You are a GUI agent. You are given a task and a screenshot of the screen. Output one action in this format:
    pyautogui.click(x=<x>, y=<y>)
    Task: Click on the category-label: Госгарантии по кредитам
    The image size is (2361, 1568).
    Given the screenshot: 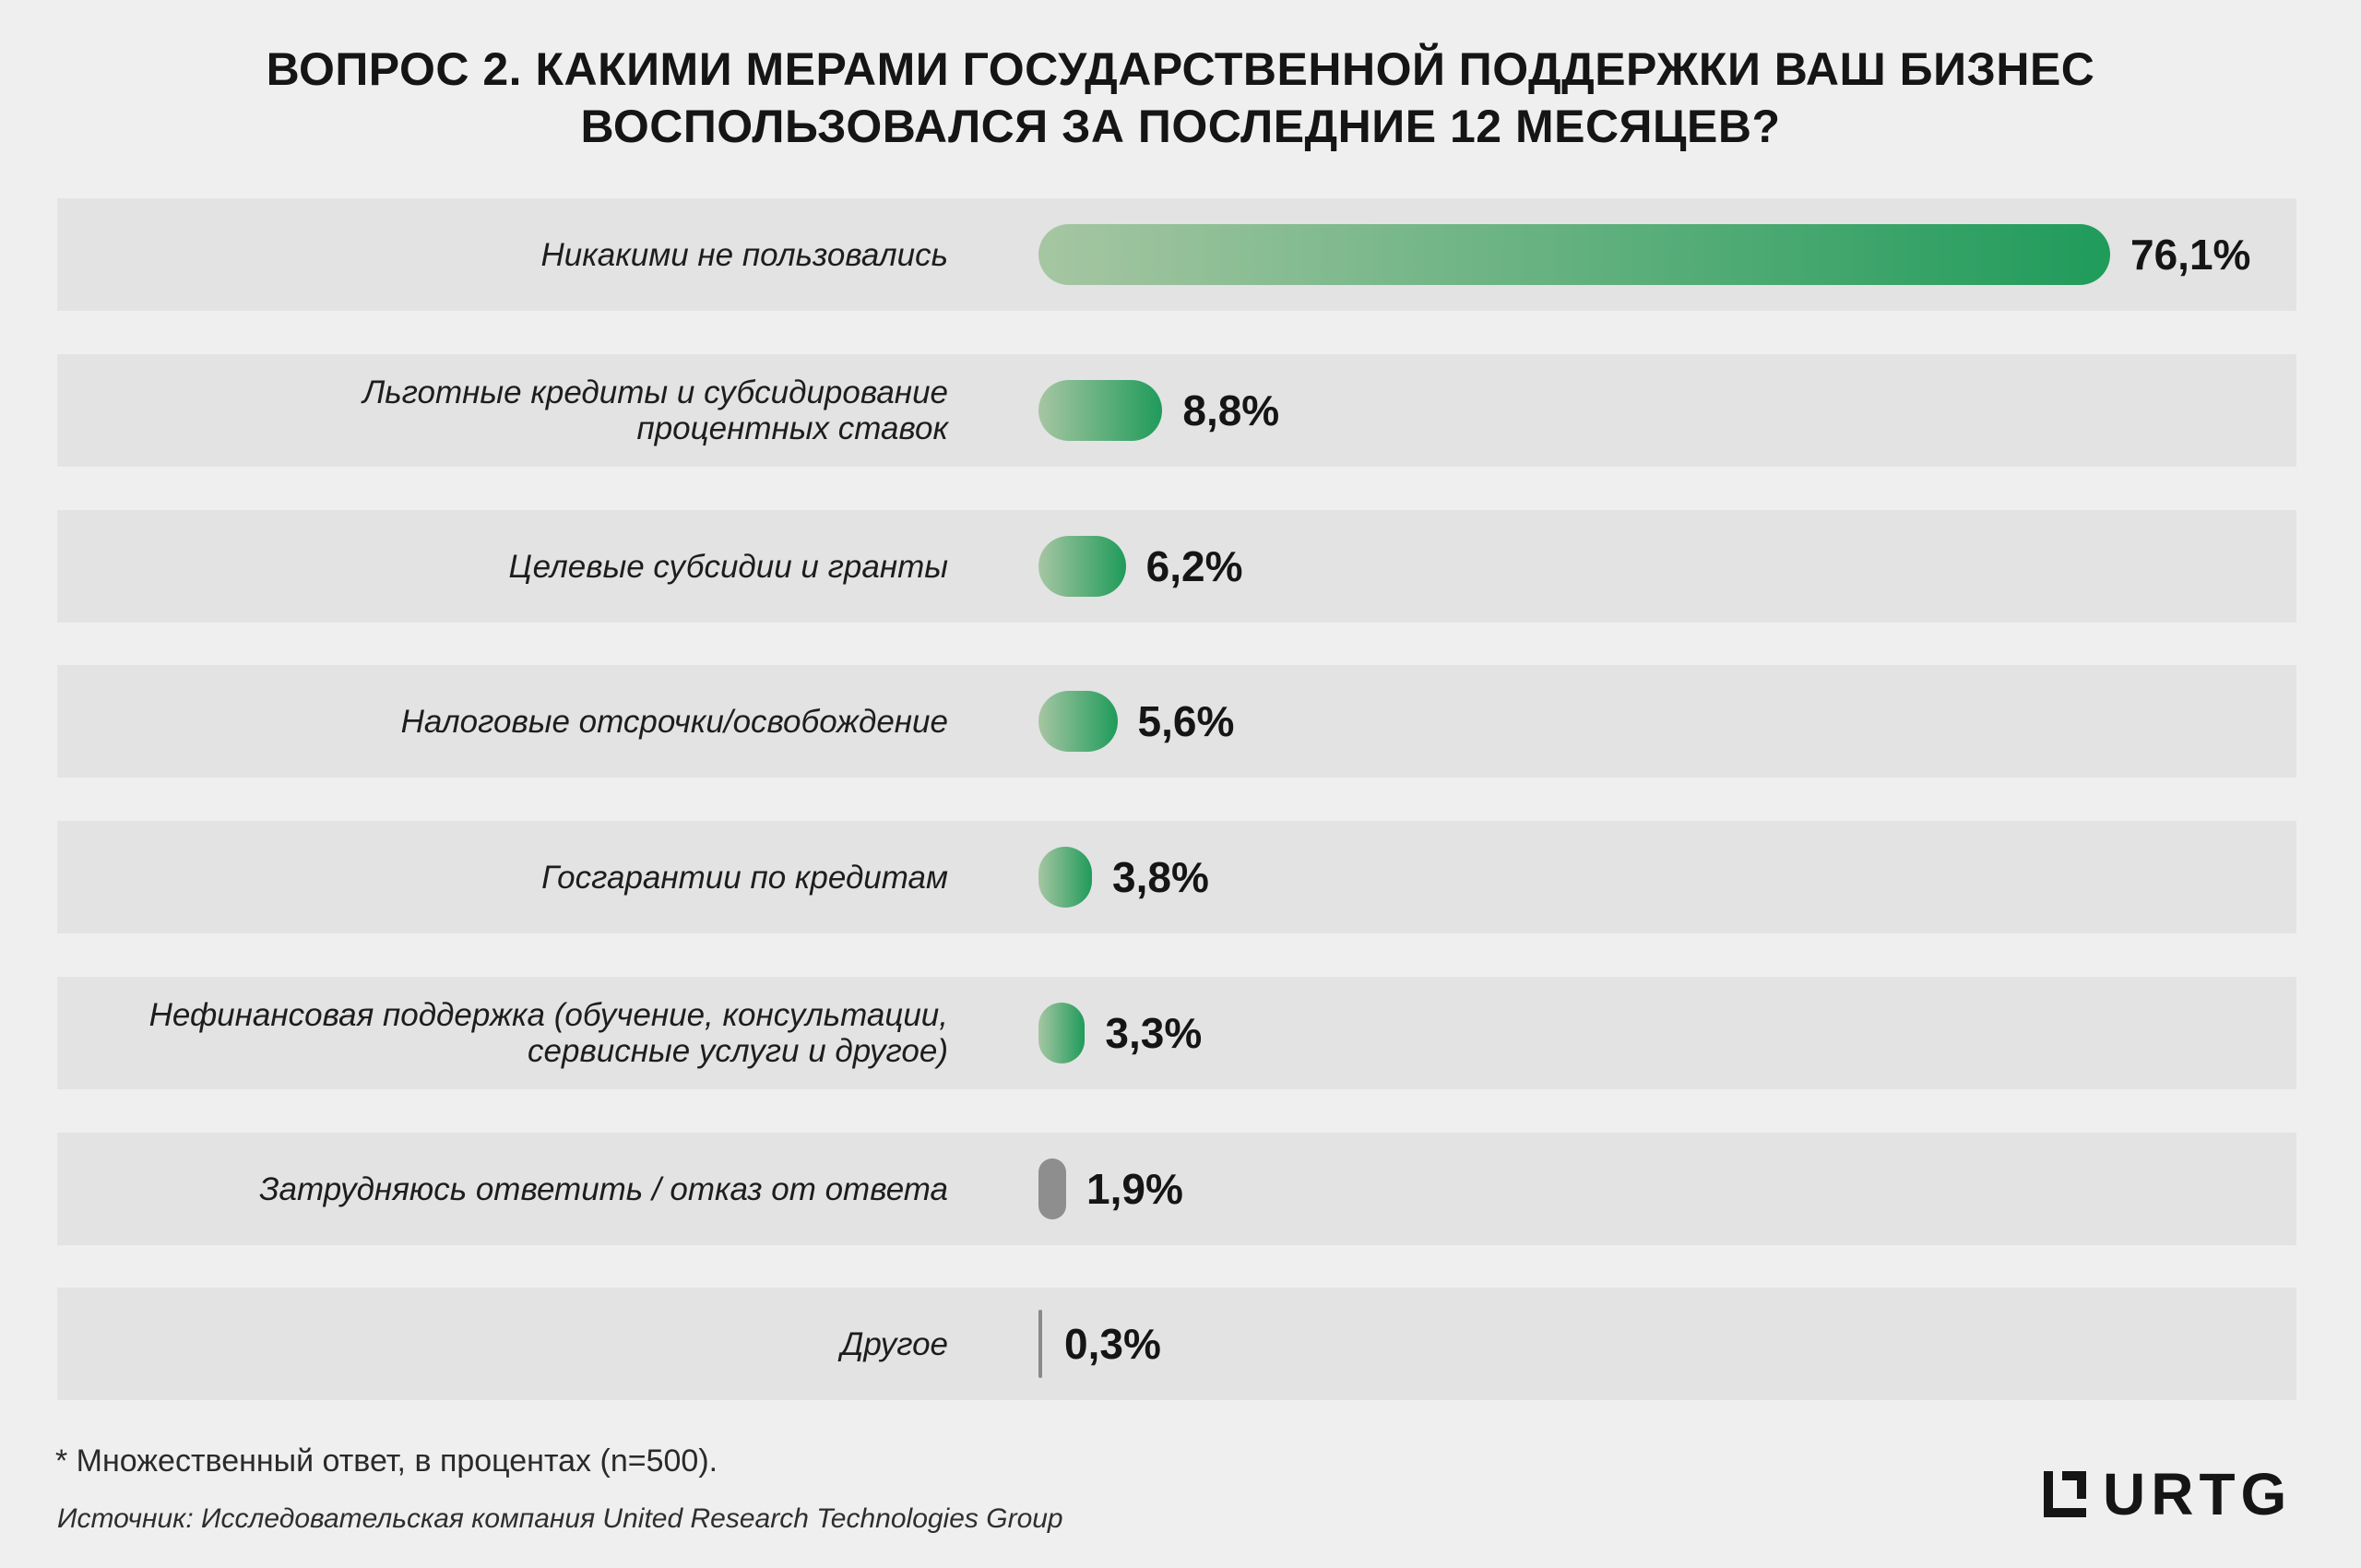 What is the action you would take?
    pyautogui.click(x=487, y=877)
    